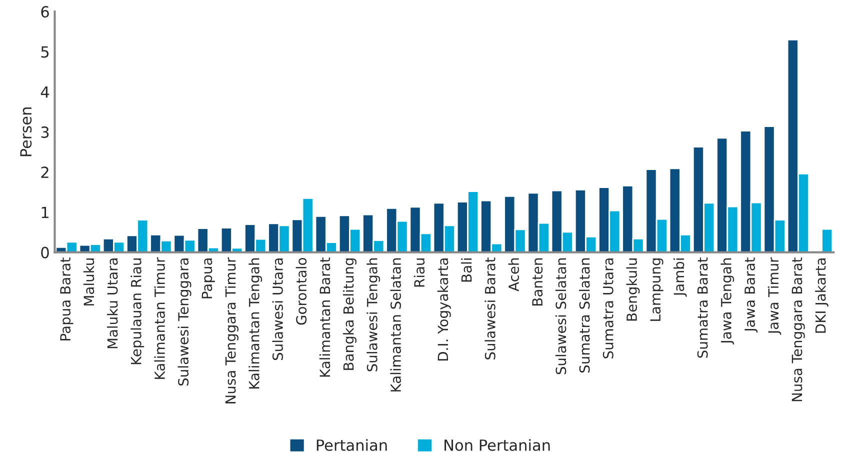 This screenshot has width=842, height=463. I want to click on x-tick-label: Sulawesi Tenggara, so click(185, 322).